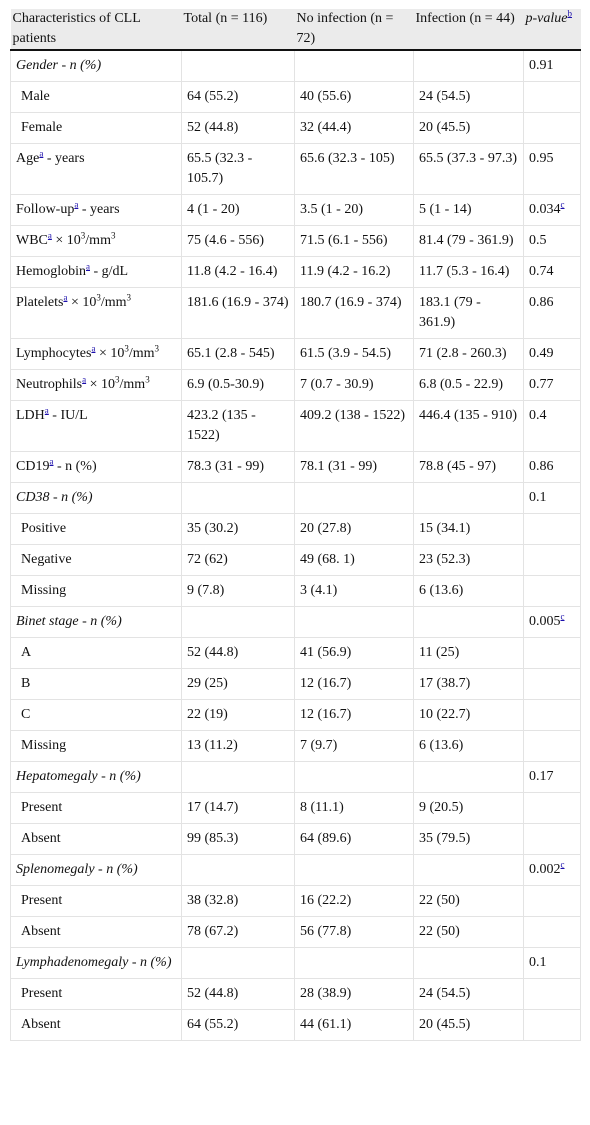 Image resolution: width=590 pixels, height=1125 pixels. What do you see at coordinates (96, 994) in the screenshot?
I see `characteristic-cell: Present` at bounding box center [96, 994].